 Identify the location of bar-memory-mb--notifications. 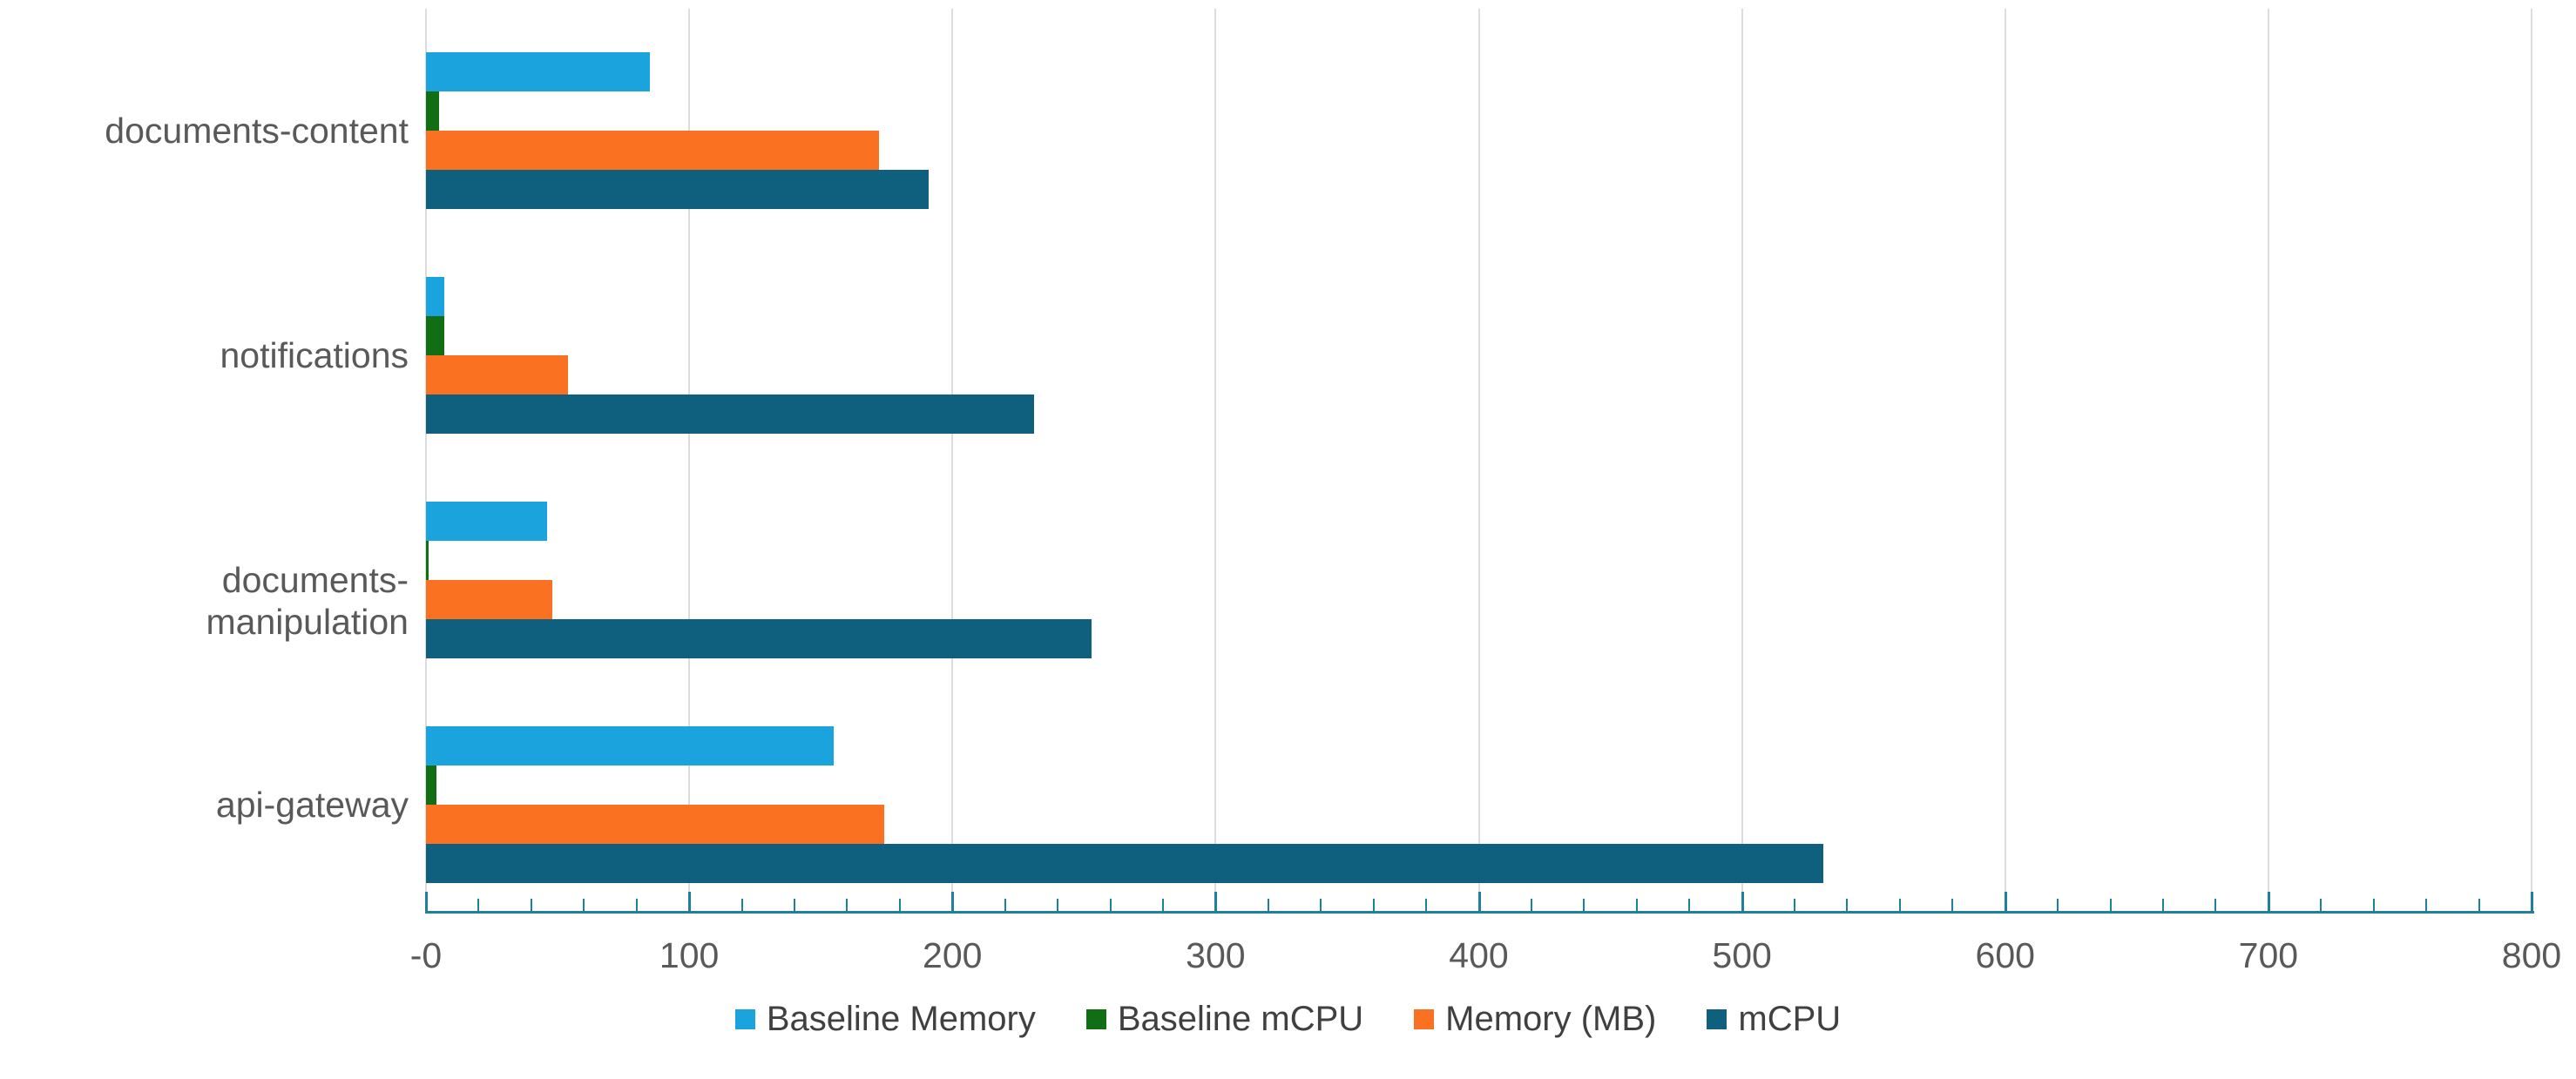
(497, 375).